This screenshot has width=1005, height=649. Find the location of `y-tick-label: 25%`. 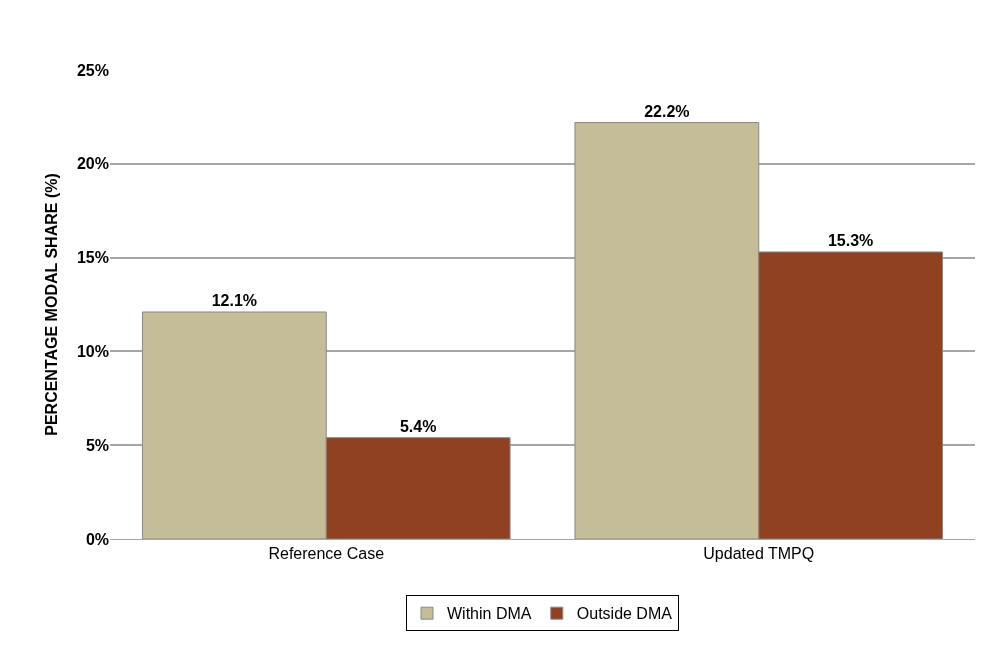

y-tick-label: 25% is located at coordinates (92, 70).